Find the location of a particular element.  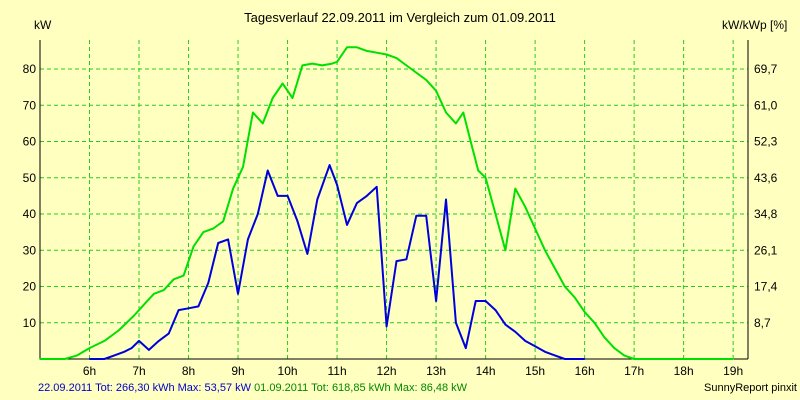

y-tick-label-left-7: 80 is located at coordinates (30, 69).